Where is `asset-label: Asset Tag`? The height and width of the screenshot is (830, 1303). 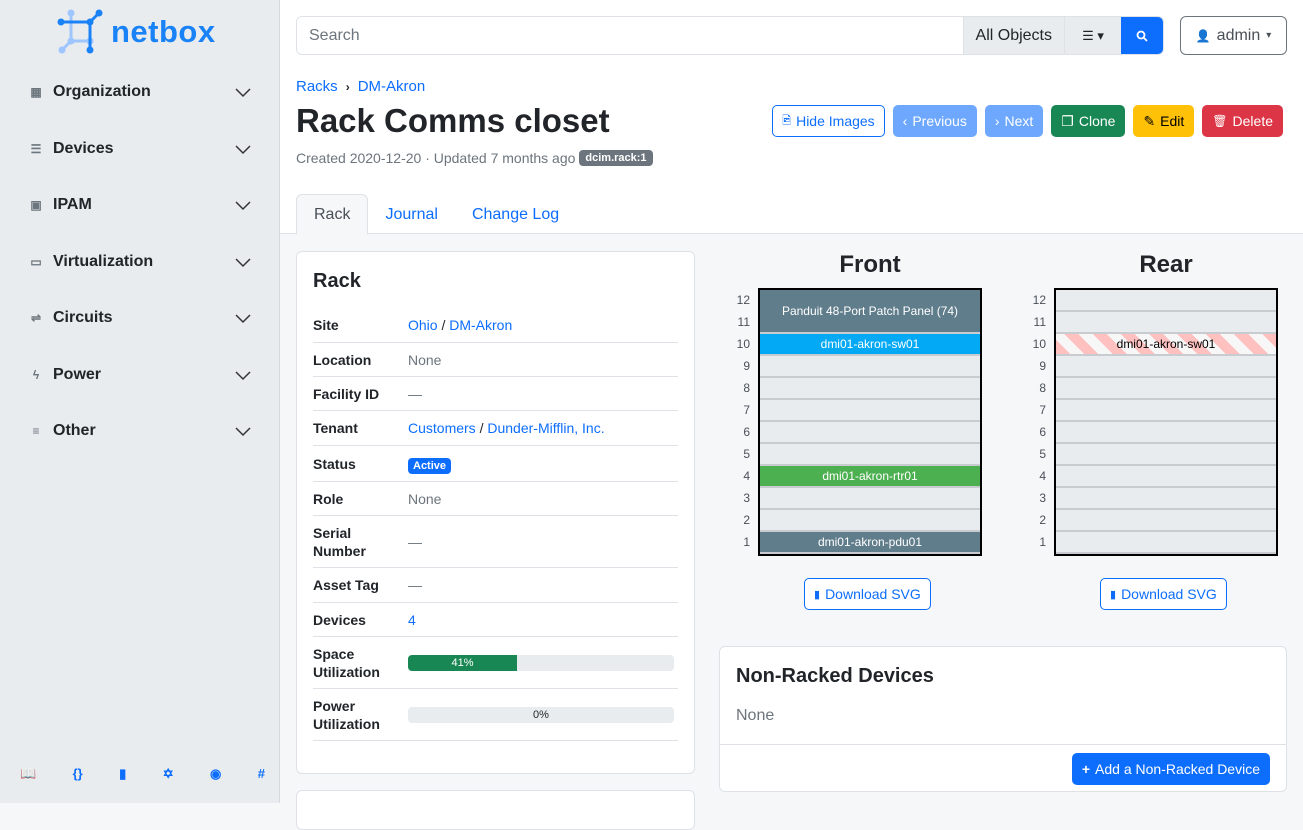 asset-label: Asset Tag is located at coordinates (346, 585).